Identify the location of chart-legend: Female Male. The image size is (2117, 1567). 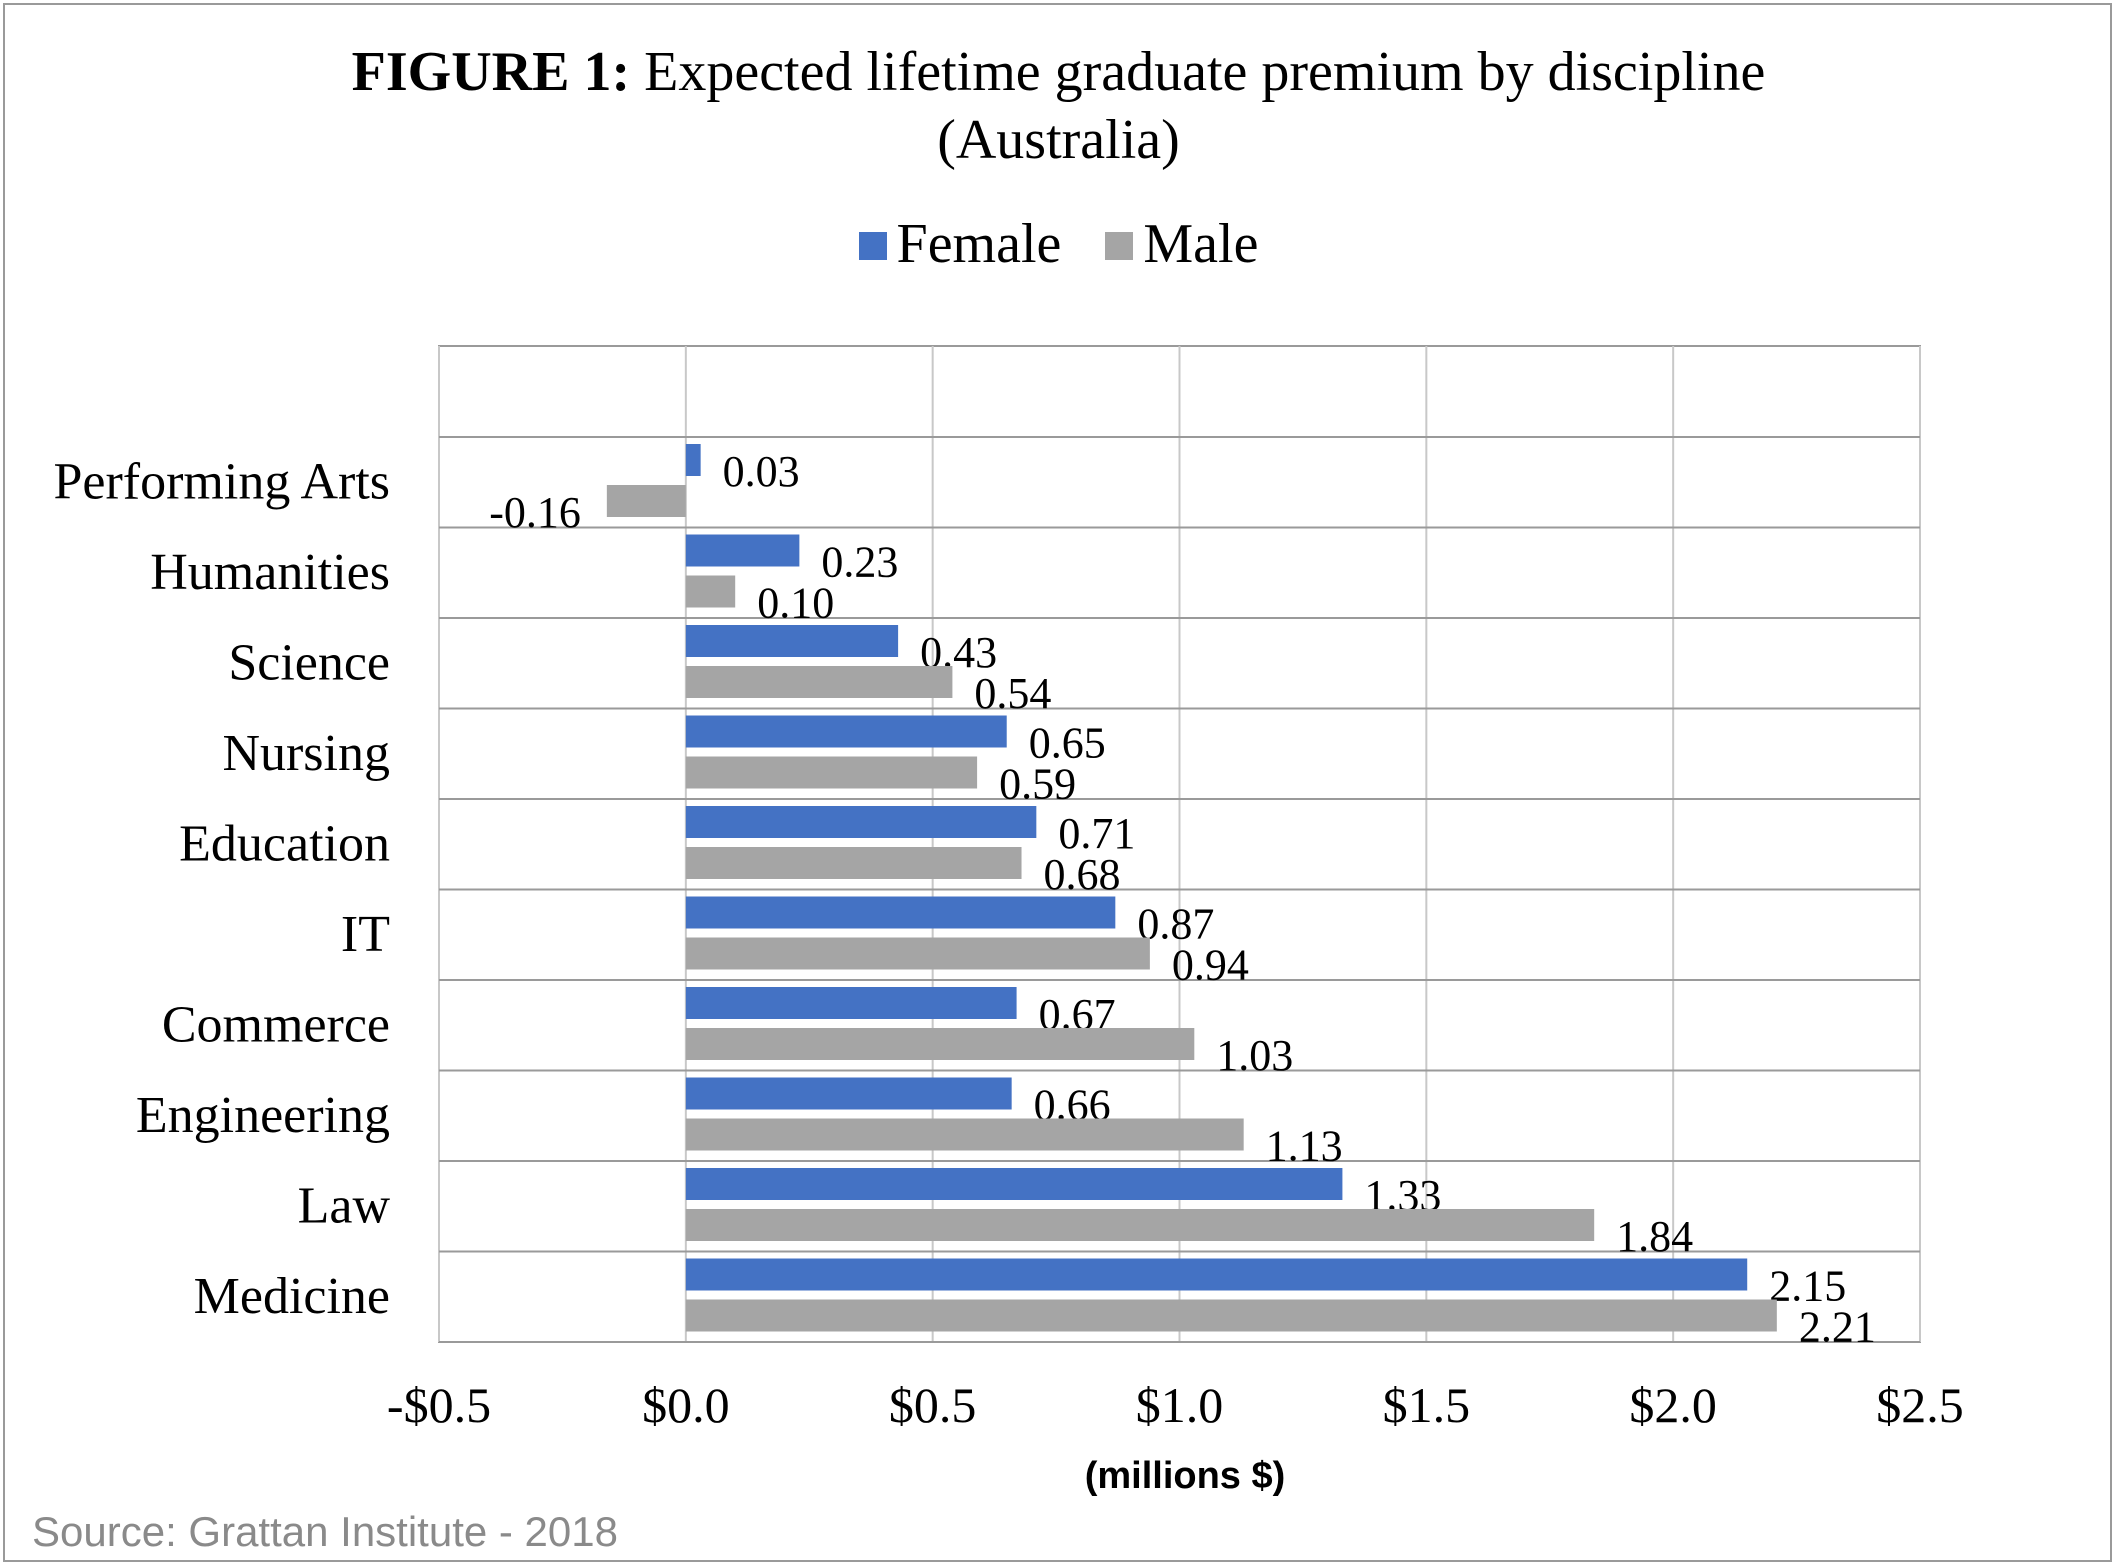
(1058, 244).